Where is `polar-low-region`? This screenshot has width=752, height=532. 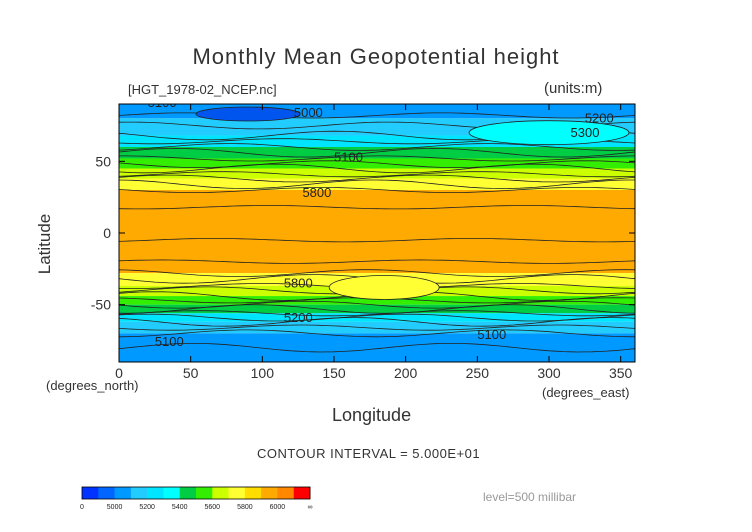
polar-low-region is located at coordinates (248, 114).